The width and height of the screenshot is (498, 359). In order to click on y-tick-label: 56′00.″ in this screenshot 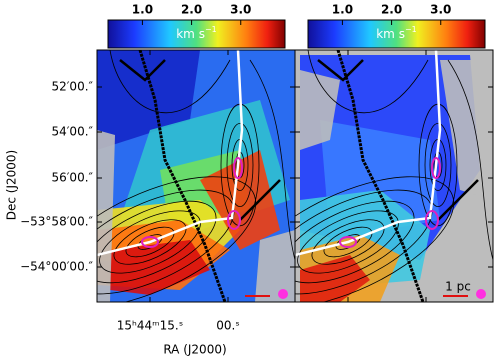, I will do `click(72, 178)`.